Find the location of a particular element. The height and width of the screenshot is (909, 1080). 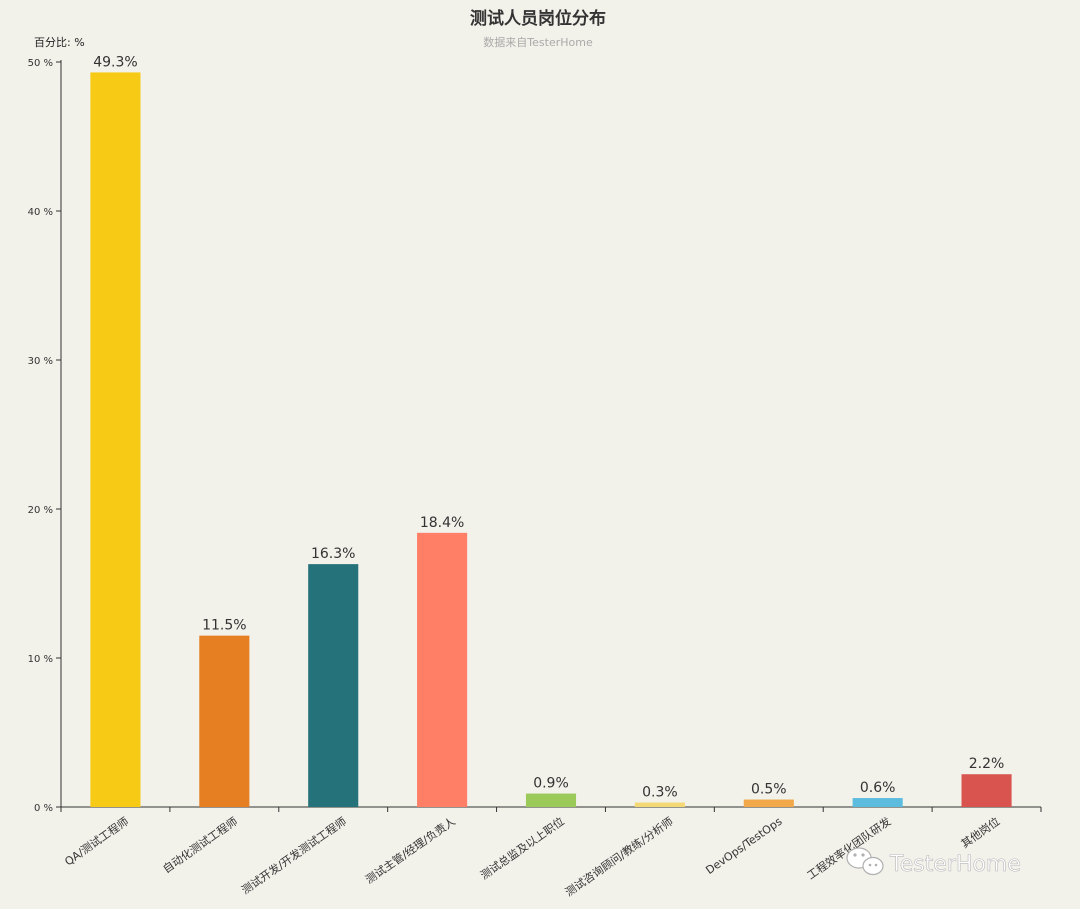

category-label: 测试主管/经理/负责人 is located at coordinates (410, 850).